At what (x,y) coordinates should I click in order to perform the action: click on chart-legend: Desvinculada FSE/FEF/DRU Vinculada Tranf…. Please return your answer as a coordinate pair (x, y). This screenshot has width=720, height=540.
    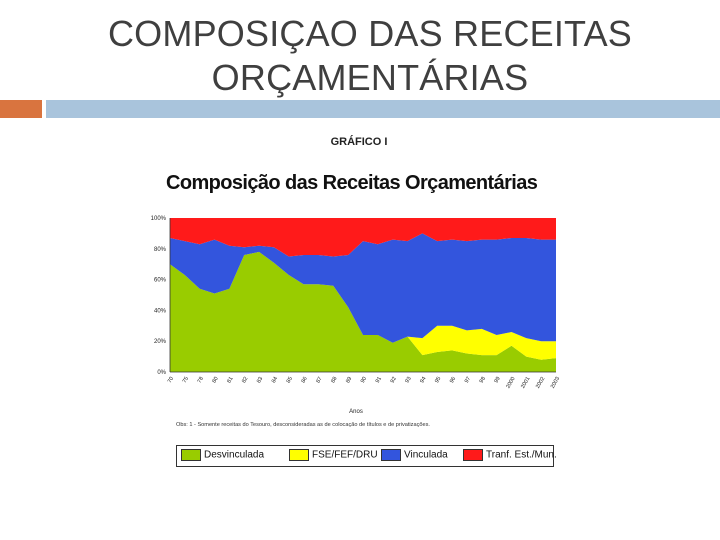
    Looking at the image, I should click on (366, 456).